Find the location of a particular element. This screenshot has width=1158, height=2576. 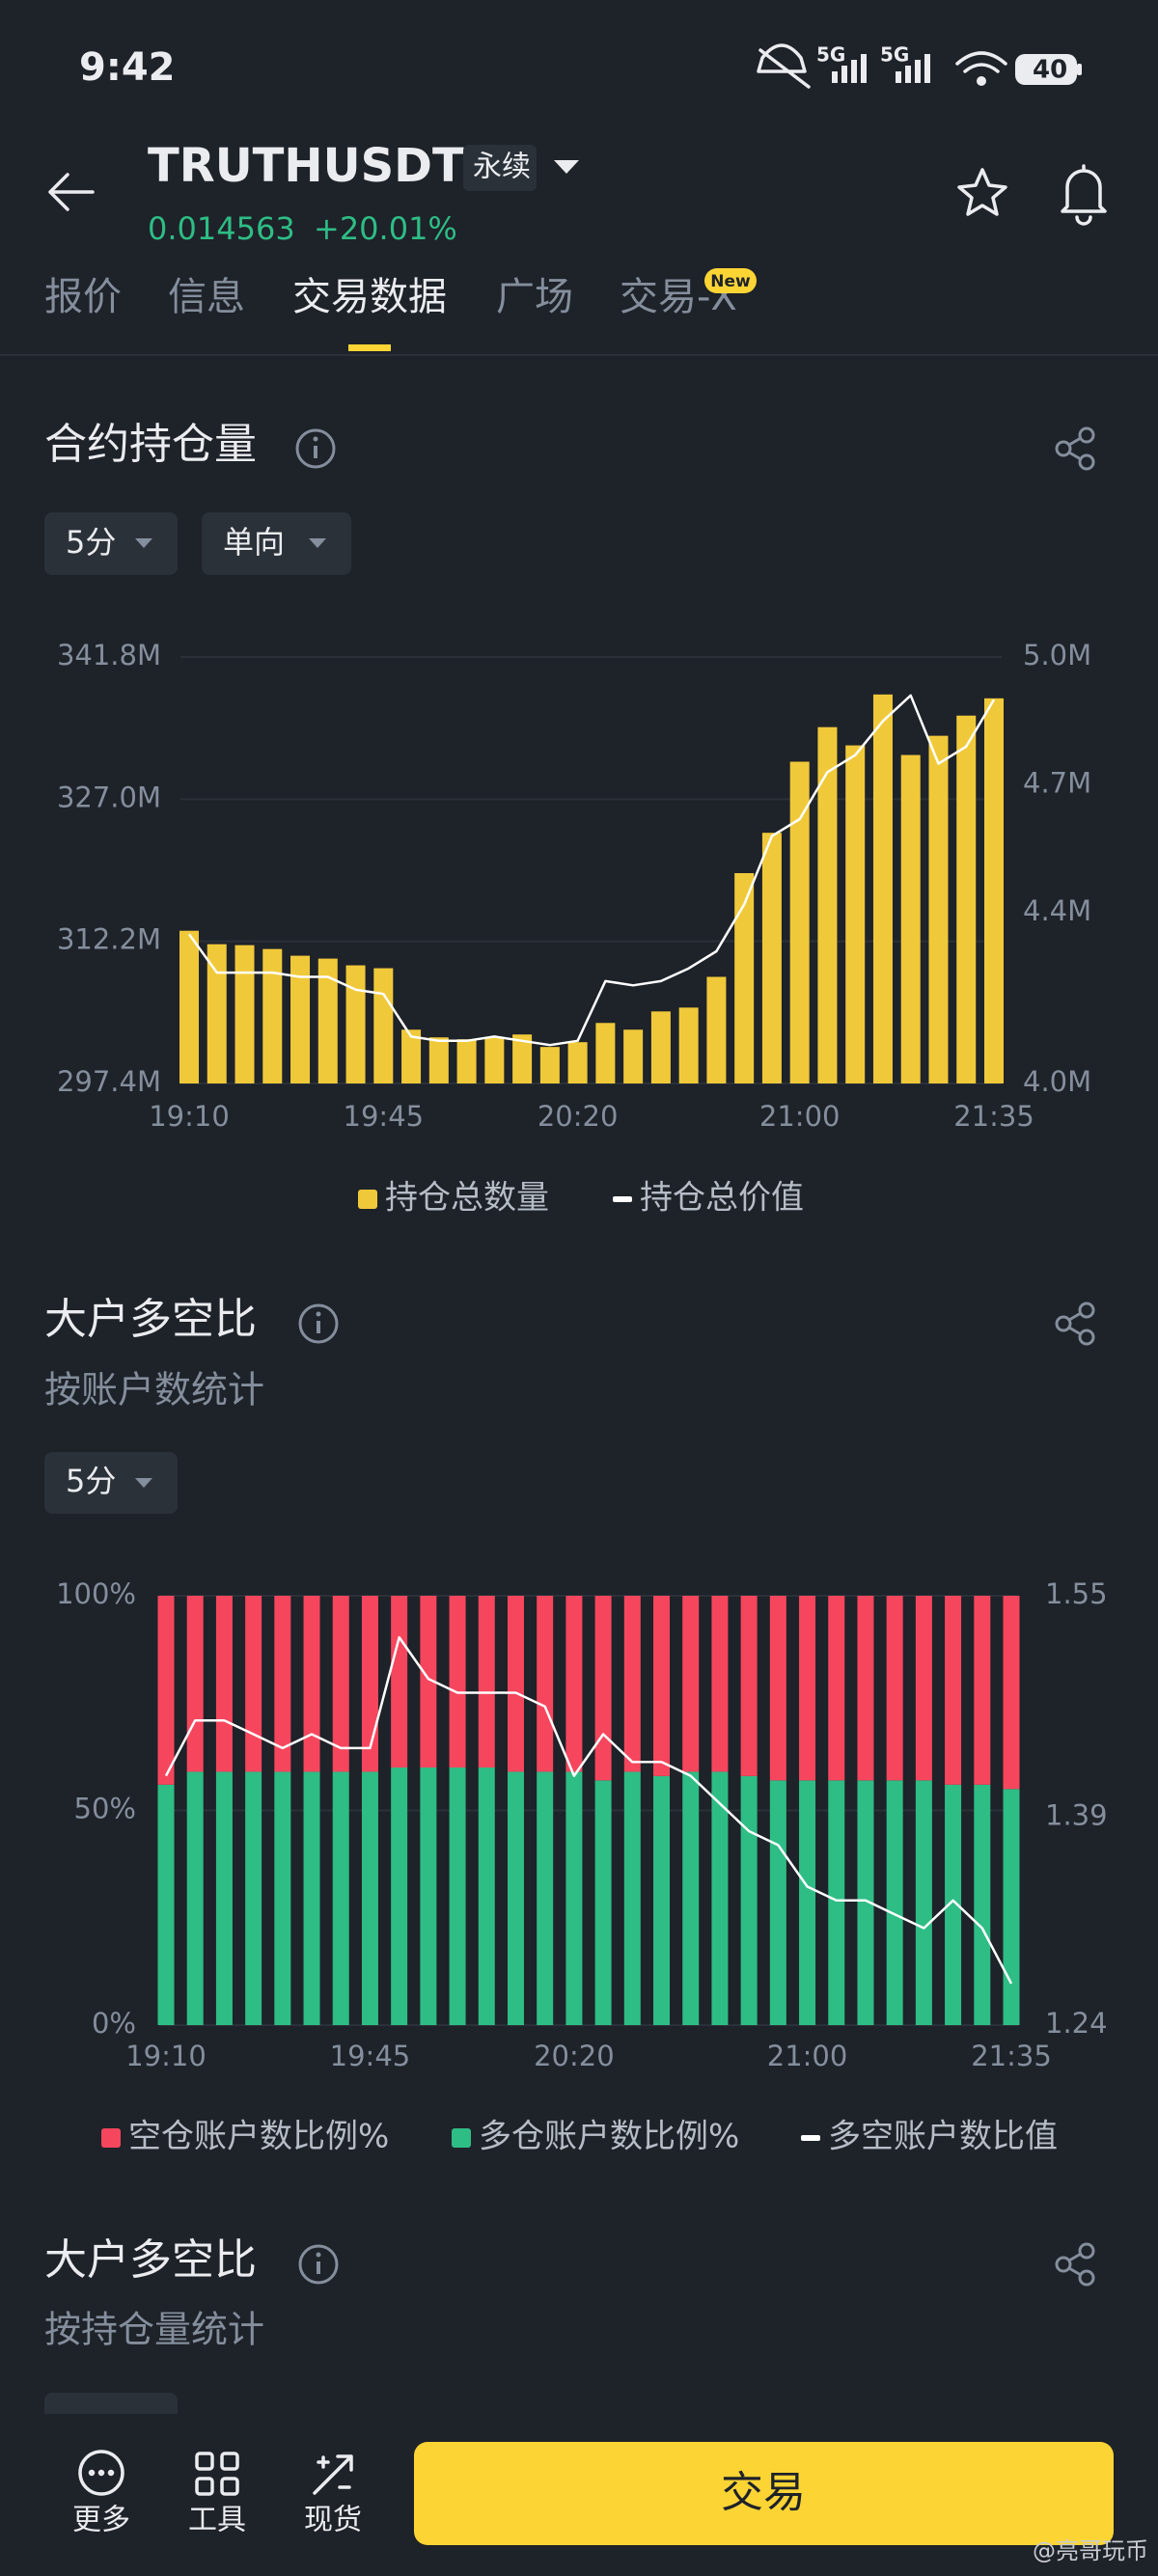

nav-label: 更多 is located at coordinates (101, 2520).